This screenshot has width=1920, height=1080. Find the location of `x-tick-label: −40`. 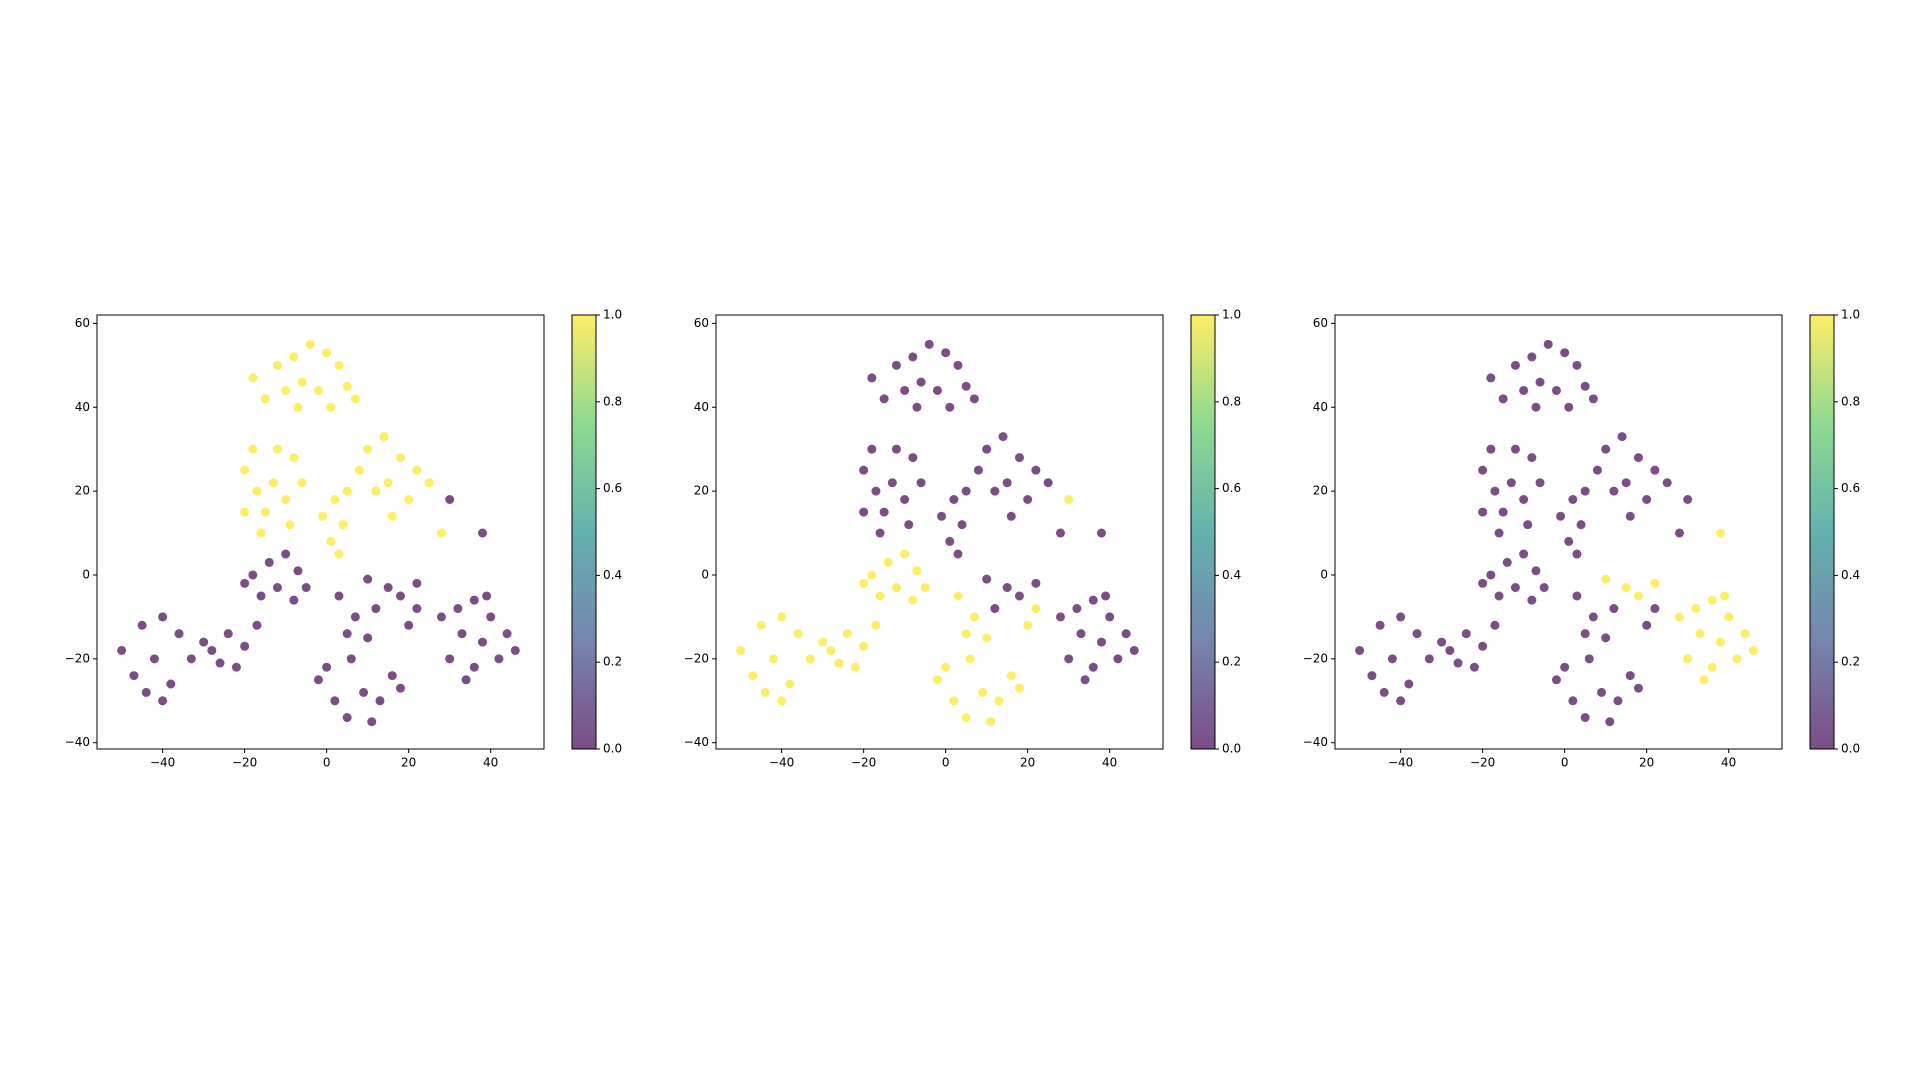

x-tick-label: −40 is located at coordinates (781, 763).